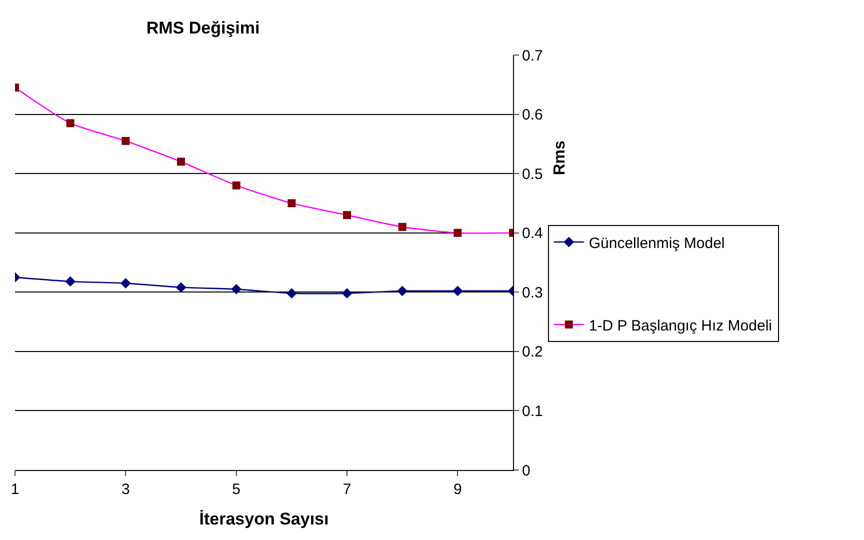  What do you see at coordinates (236, 489) in the screenshot?
I see `x-tick-label: 5` at bounding box center [236, 489].